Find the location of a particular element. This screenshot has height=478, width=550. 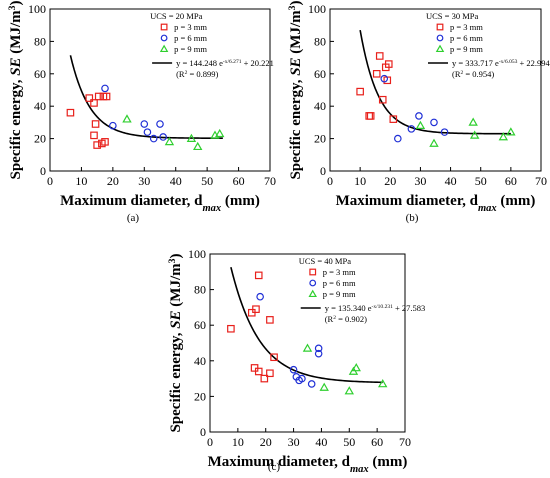

legend-title: UCS = 40 MPa is located at coordinates (325, 261).